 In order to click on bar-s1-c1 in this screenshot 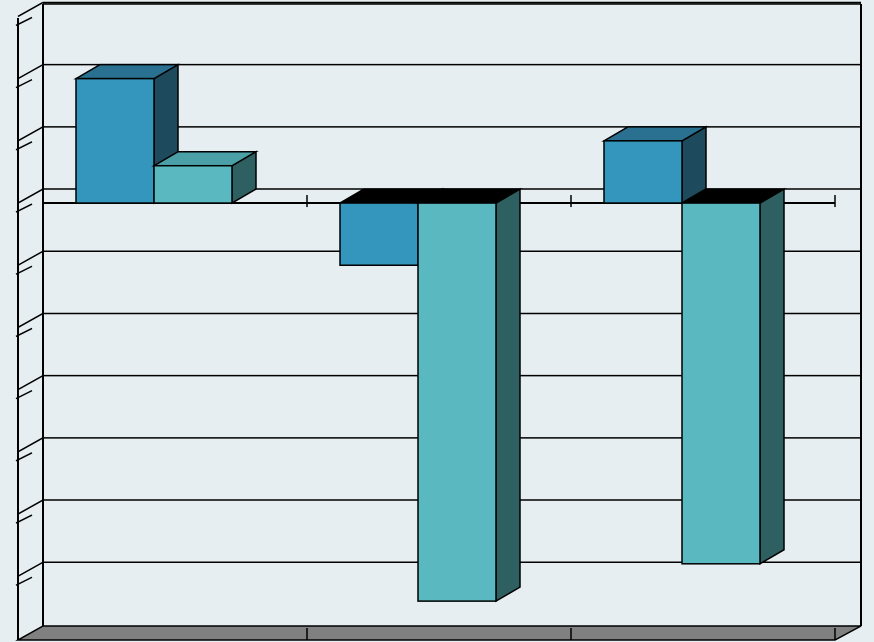, I will do `click(457, 402)`.